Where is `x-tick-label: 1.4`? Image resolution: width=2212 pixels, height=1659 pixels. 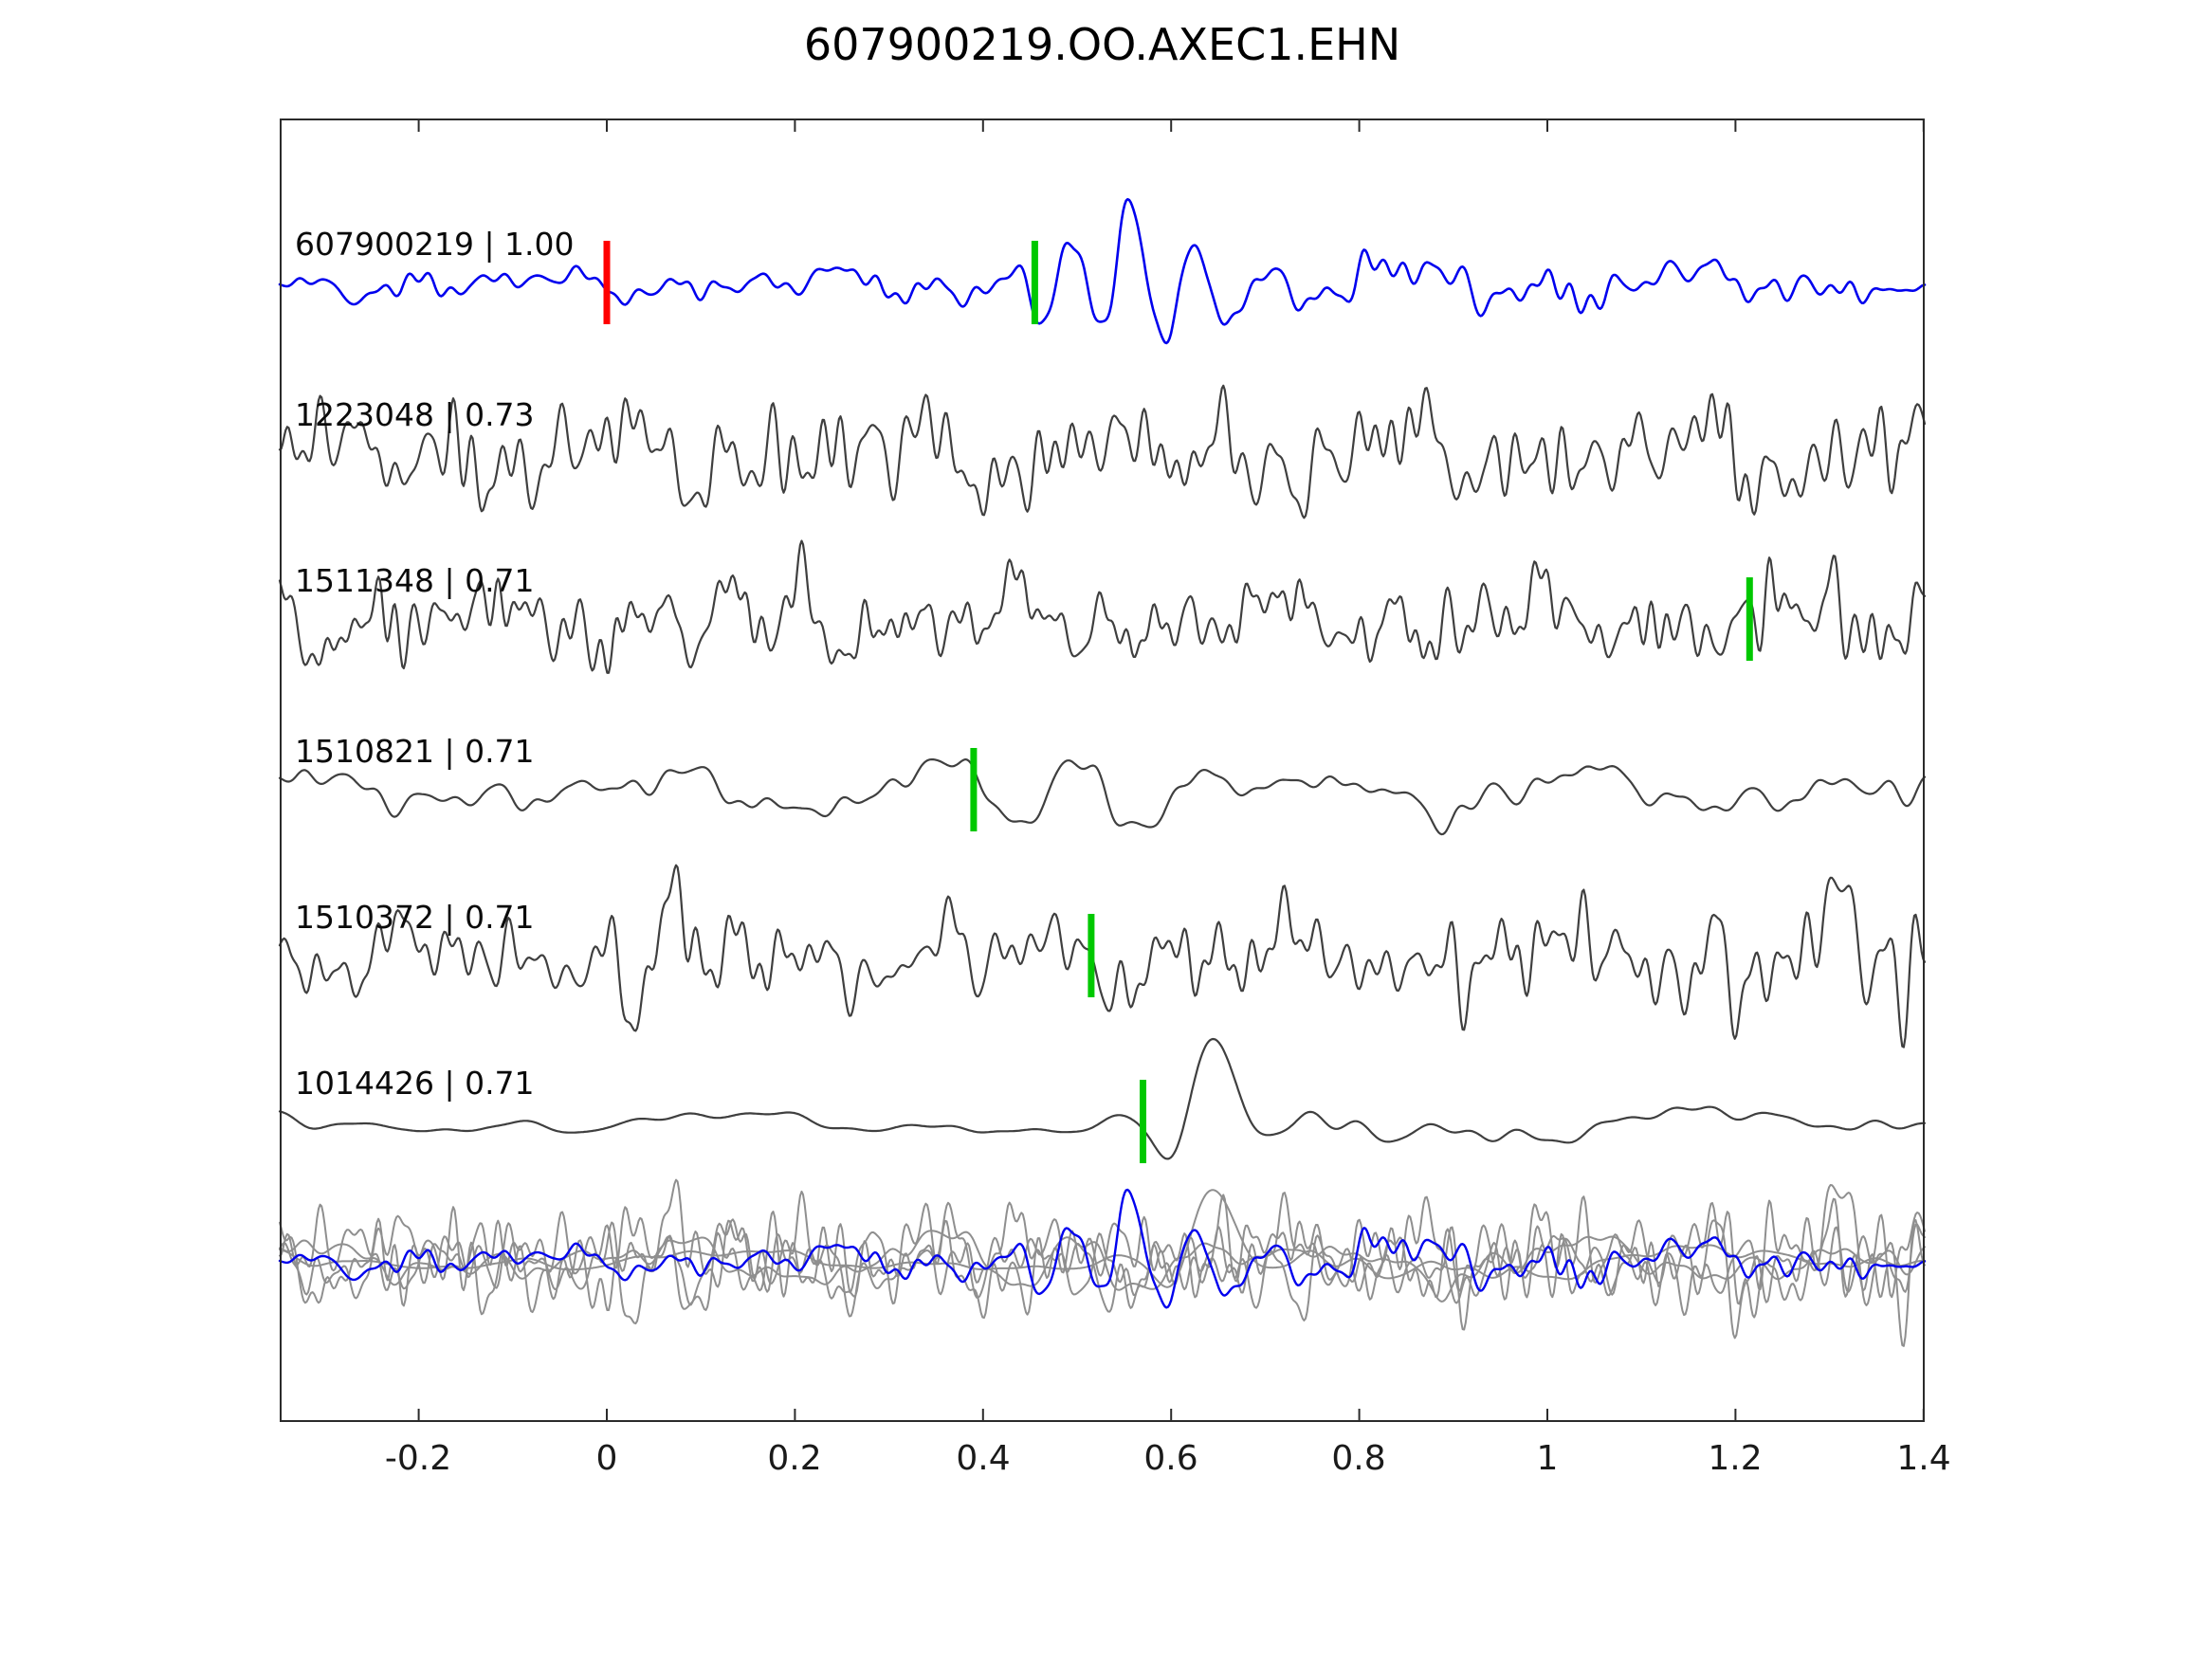
x-tick-label: 1.4 is located at coordinates (1923, 1458).